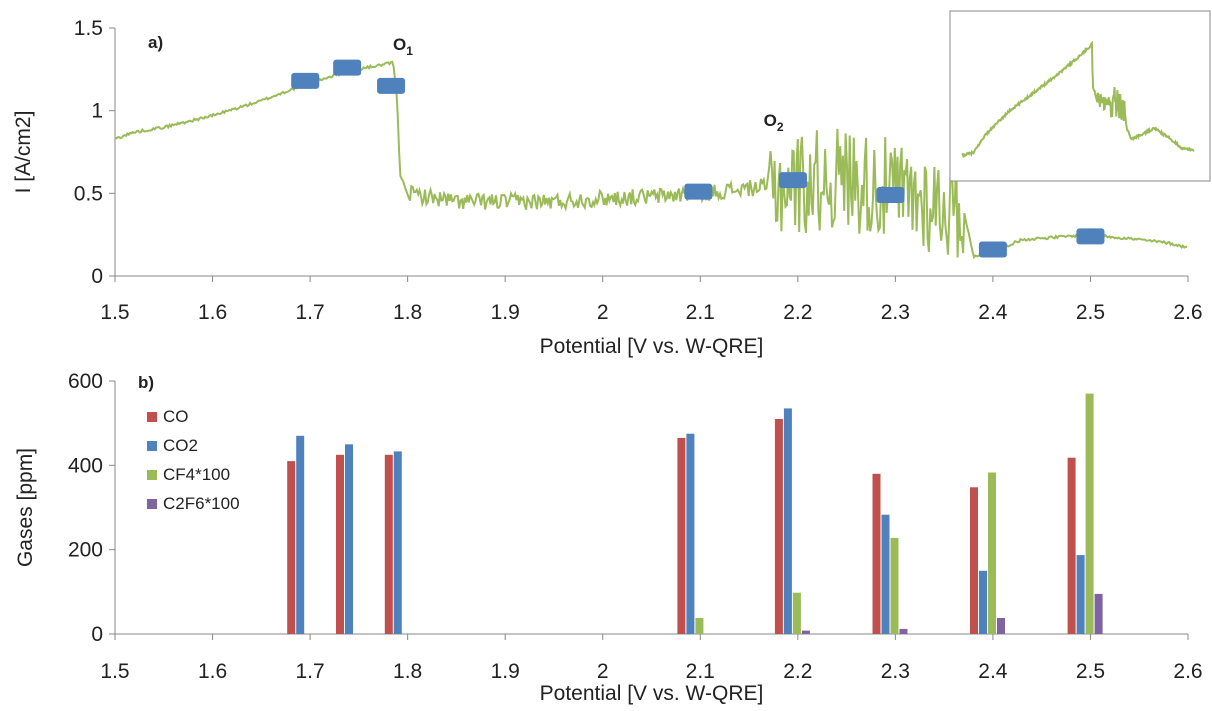  Describe the element at coordinates (212, 312) in the screenshot. I see `panel-a-x-tick-label: 1.6` at that location.